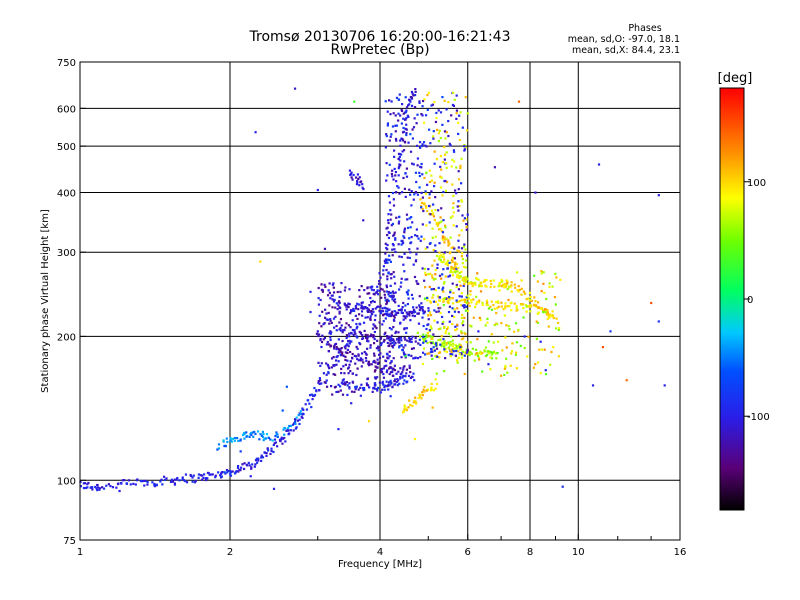 Image resolution: width=800 pixels, height=600 pixels. Describe the element at coordinates (750, 300) in the screenshot. I see `colorbar-tick-label: 0` at that location.